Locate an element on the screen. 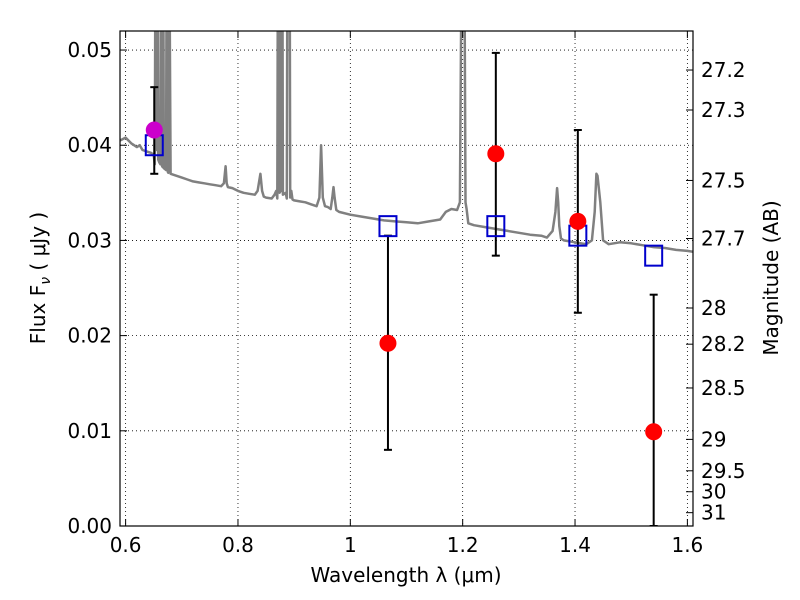 The width and height of the screenshot is (800, 600). y-tick-label: 0.05 is located at coordinates (89, 50).